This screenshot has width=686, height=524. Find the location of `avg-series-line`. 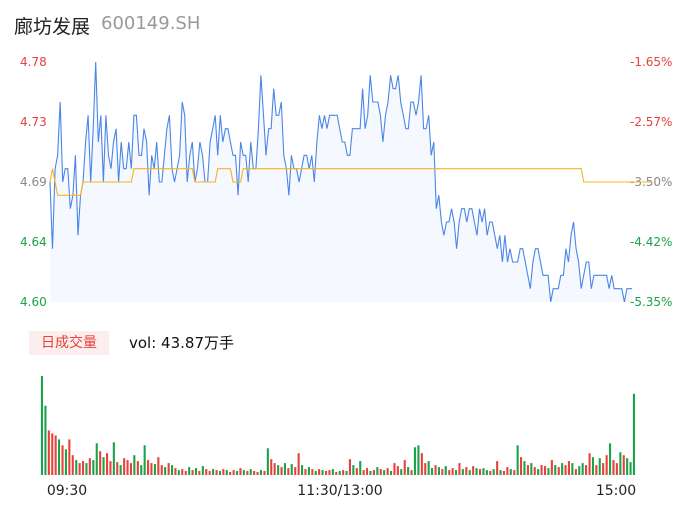

avg-series-line is located at coordinates (351, 182).